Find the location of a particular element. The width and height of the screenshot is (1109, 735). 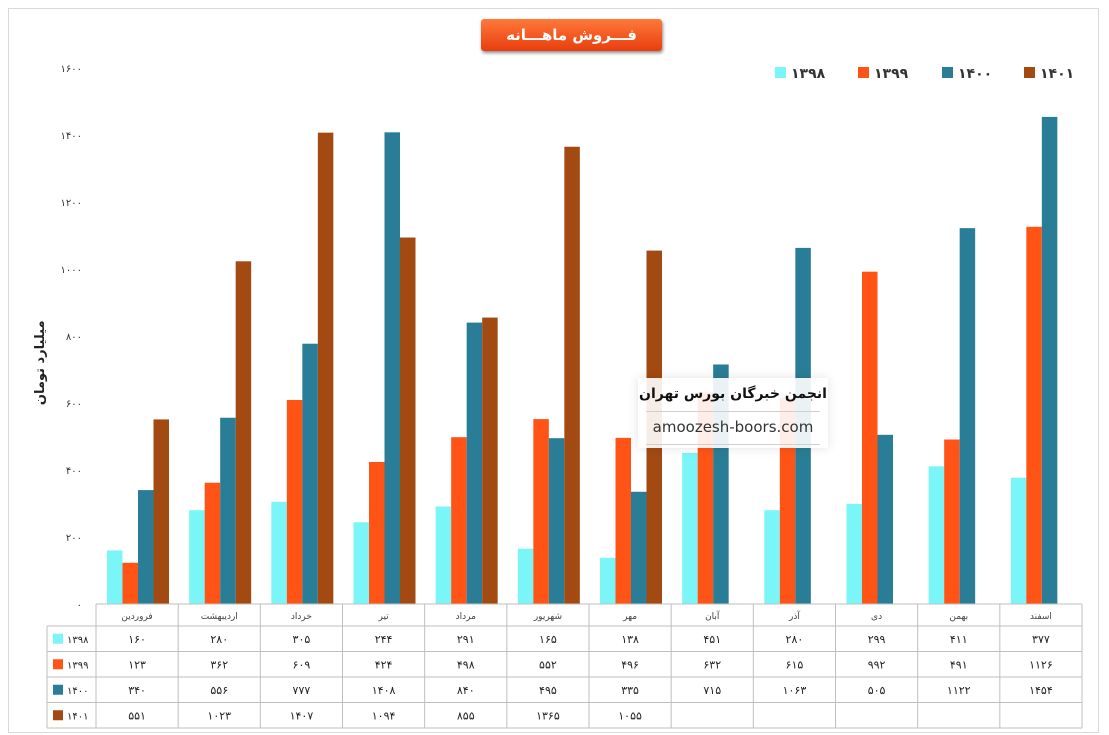

category-label: شهریور is located at coordinates (547, 617).